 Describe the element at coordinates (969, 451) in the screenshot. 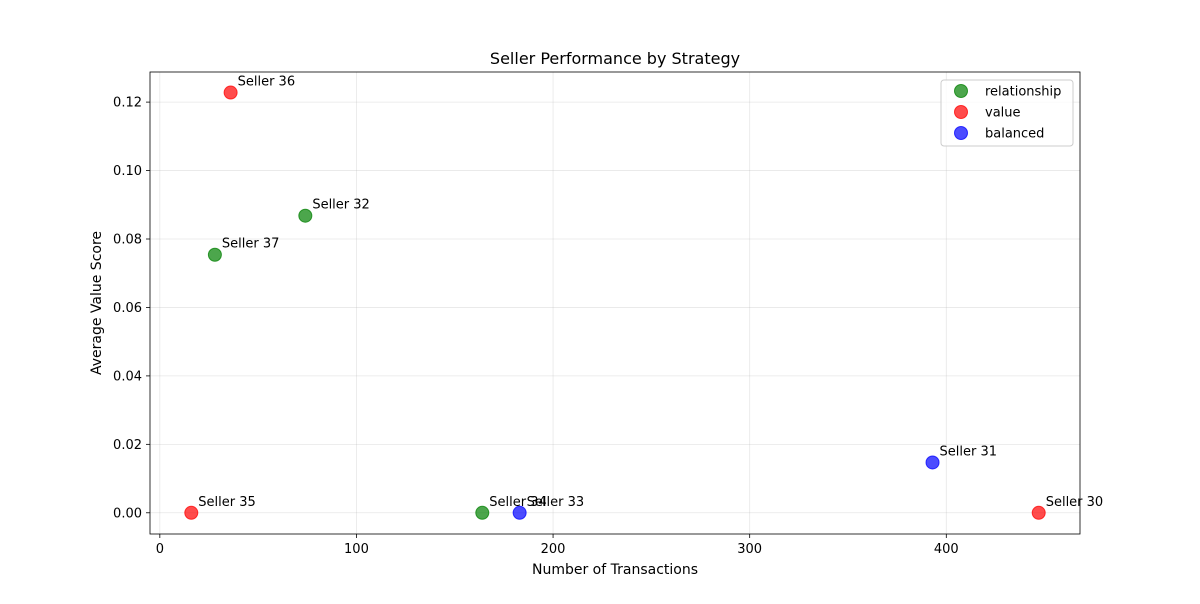

I see `point-label: Seller 31` at that location.